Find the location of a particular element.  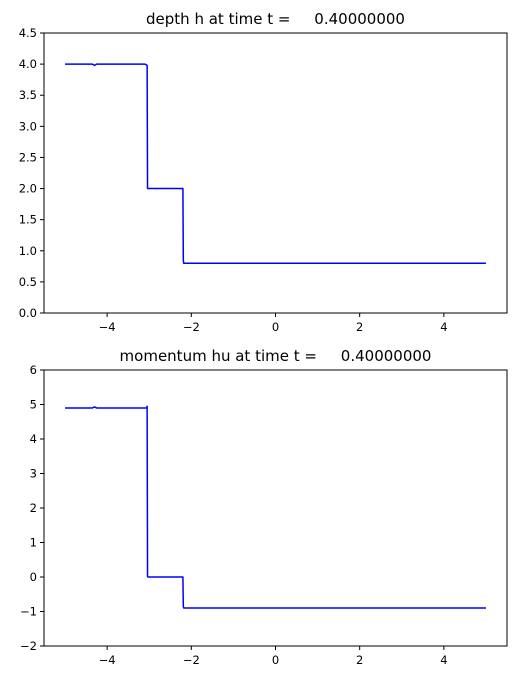

depth-x-tick-label: −2 is located at coordinates (191, 327).